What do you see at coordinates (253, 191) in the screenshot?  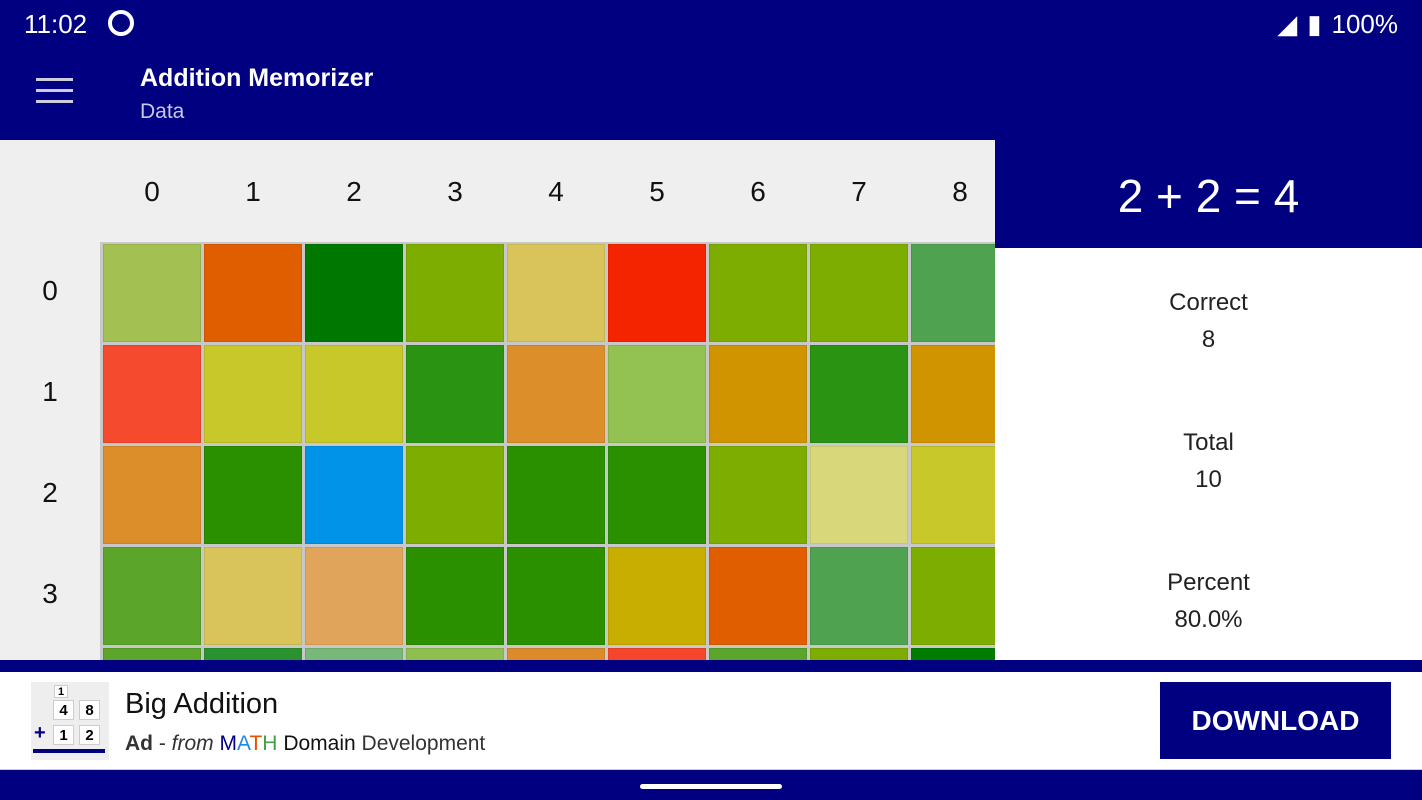 I see `column-header: 1` at bounding box center [253, 191].